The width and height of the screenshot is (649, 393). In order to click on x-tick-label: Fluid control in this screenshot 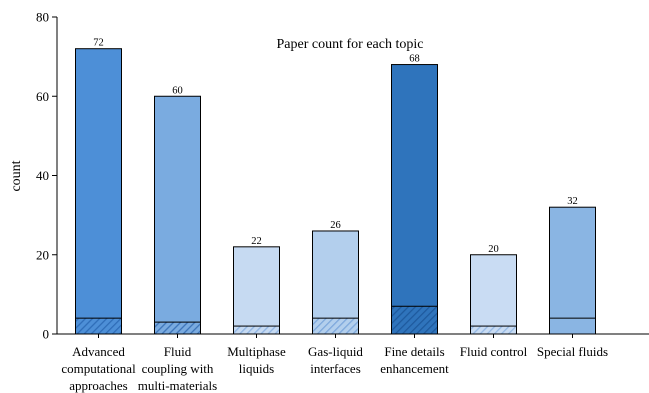, I will do `click(494, 351)`.